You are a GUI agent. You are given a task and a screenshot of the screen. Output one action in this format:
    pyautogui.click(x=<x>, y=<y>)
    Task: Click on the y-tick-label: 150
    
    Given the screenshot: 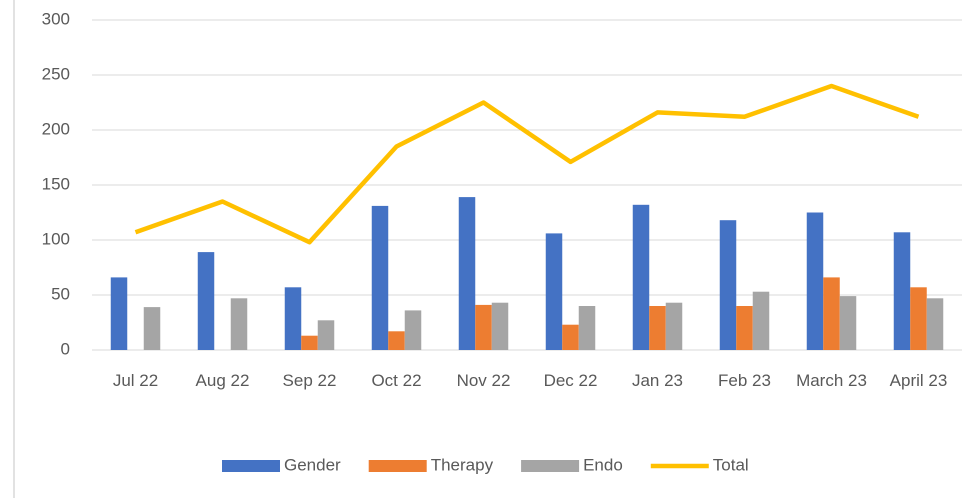 What is the action you would take?
    pyautogui.click(x=56, y=183)
    